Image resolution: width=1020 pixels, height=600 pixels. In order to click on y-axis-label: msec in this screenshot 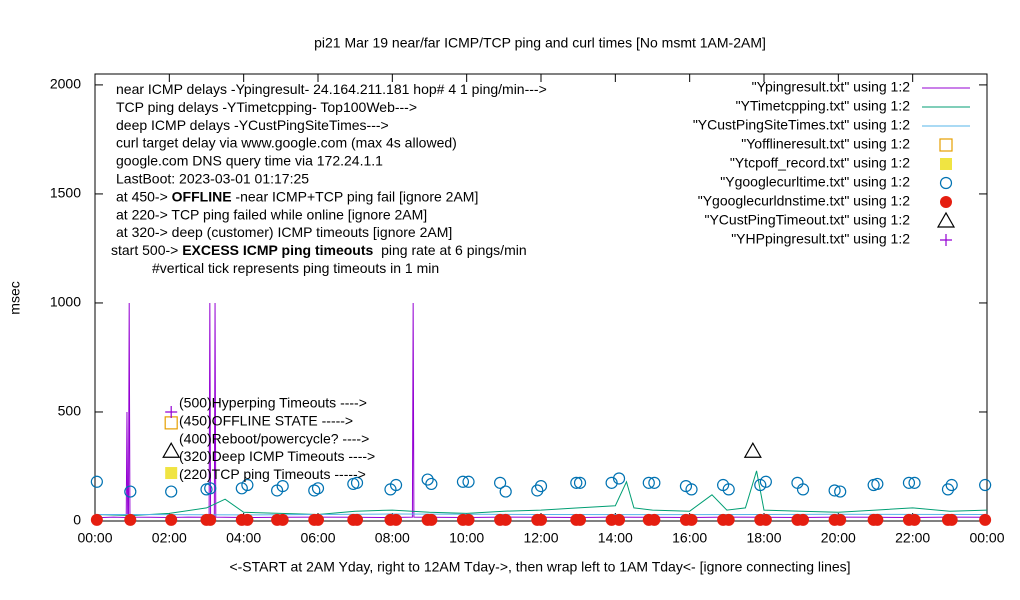, I will do `click(15, 297)`.